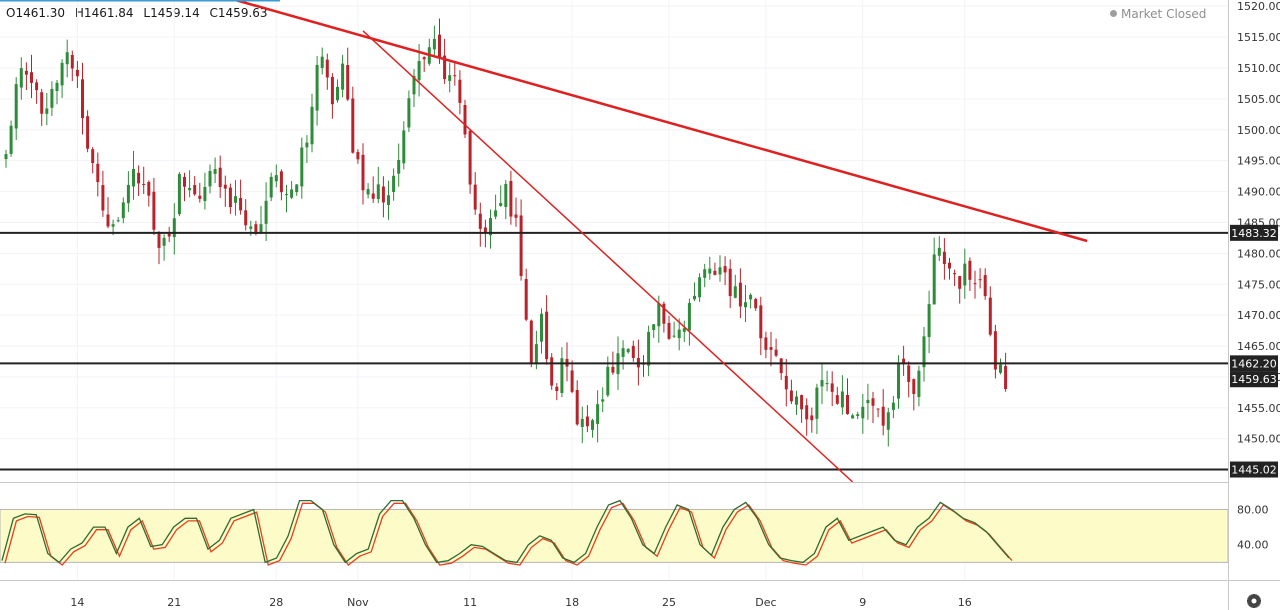 The width and height of the screenshot is (1280, 610). What do you see at coordinates (276, 602) in the screenshot?
I see `time-tick-label: 28` at bounding box center [276, 602].